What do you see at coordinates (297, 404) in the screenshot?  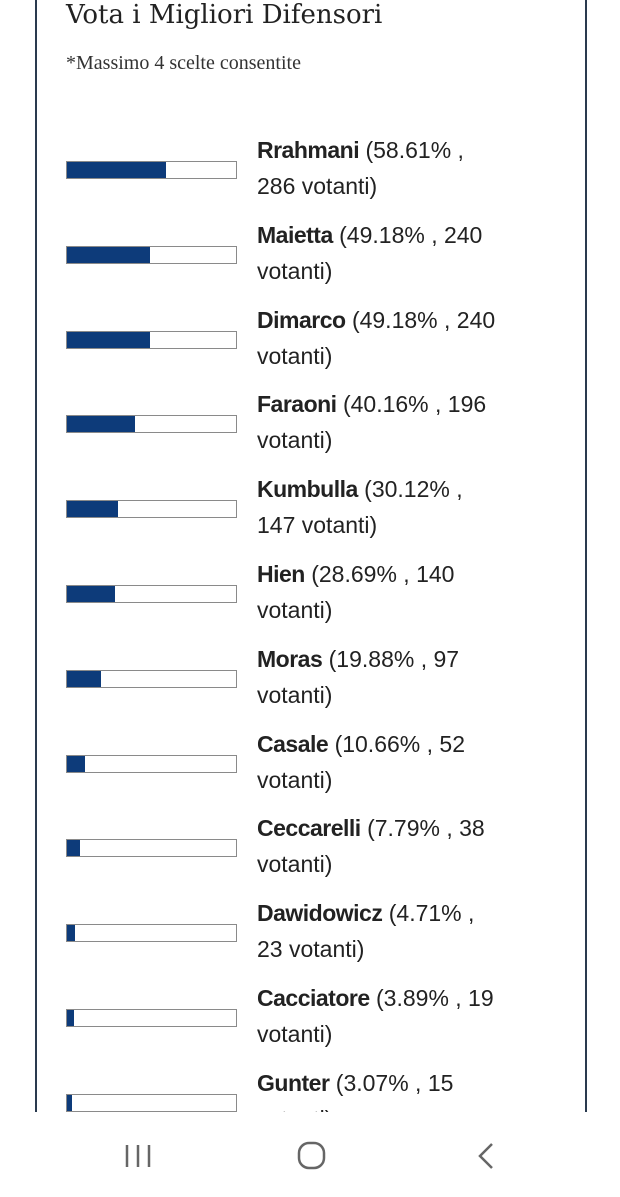 I see `option-name: Faraoni` at bounding box center [297, 404].